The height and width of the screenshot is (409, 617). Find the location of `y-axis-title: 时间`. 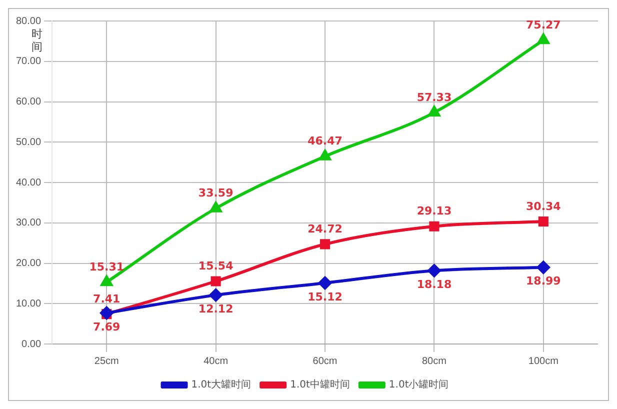

y-axis-title: 时间 is located at coordinates (37, 40).